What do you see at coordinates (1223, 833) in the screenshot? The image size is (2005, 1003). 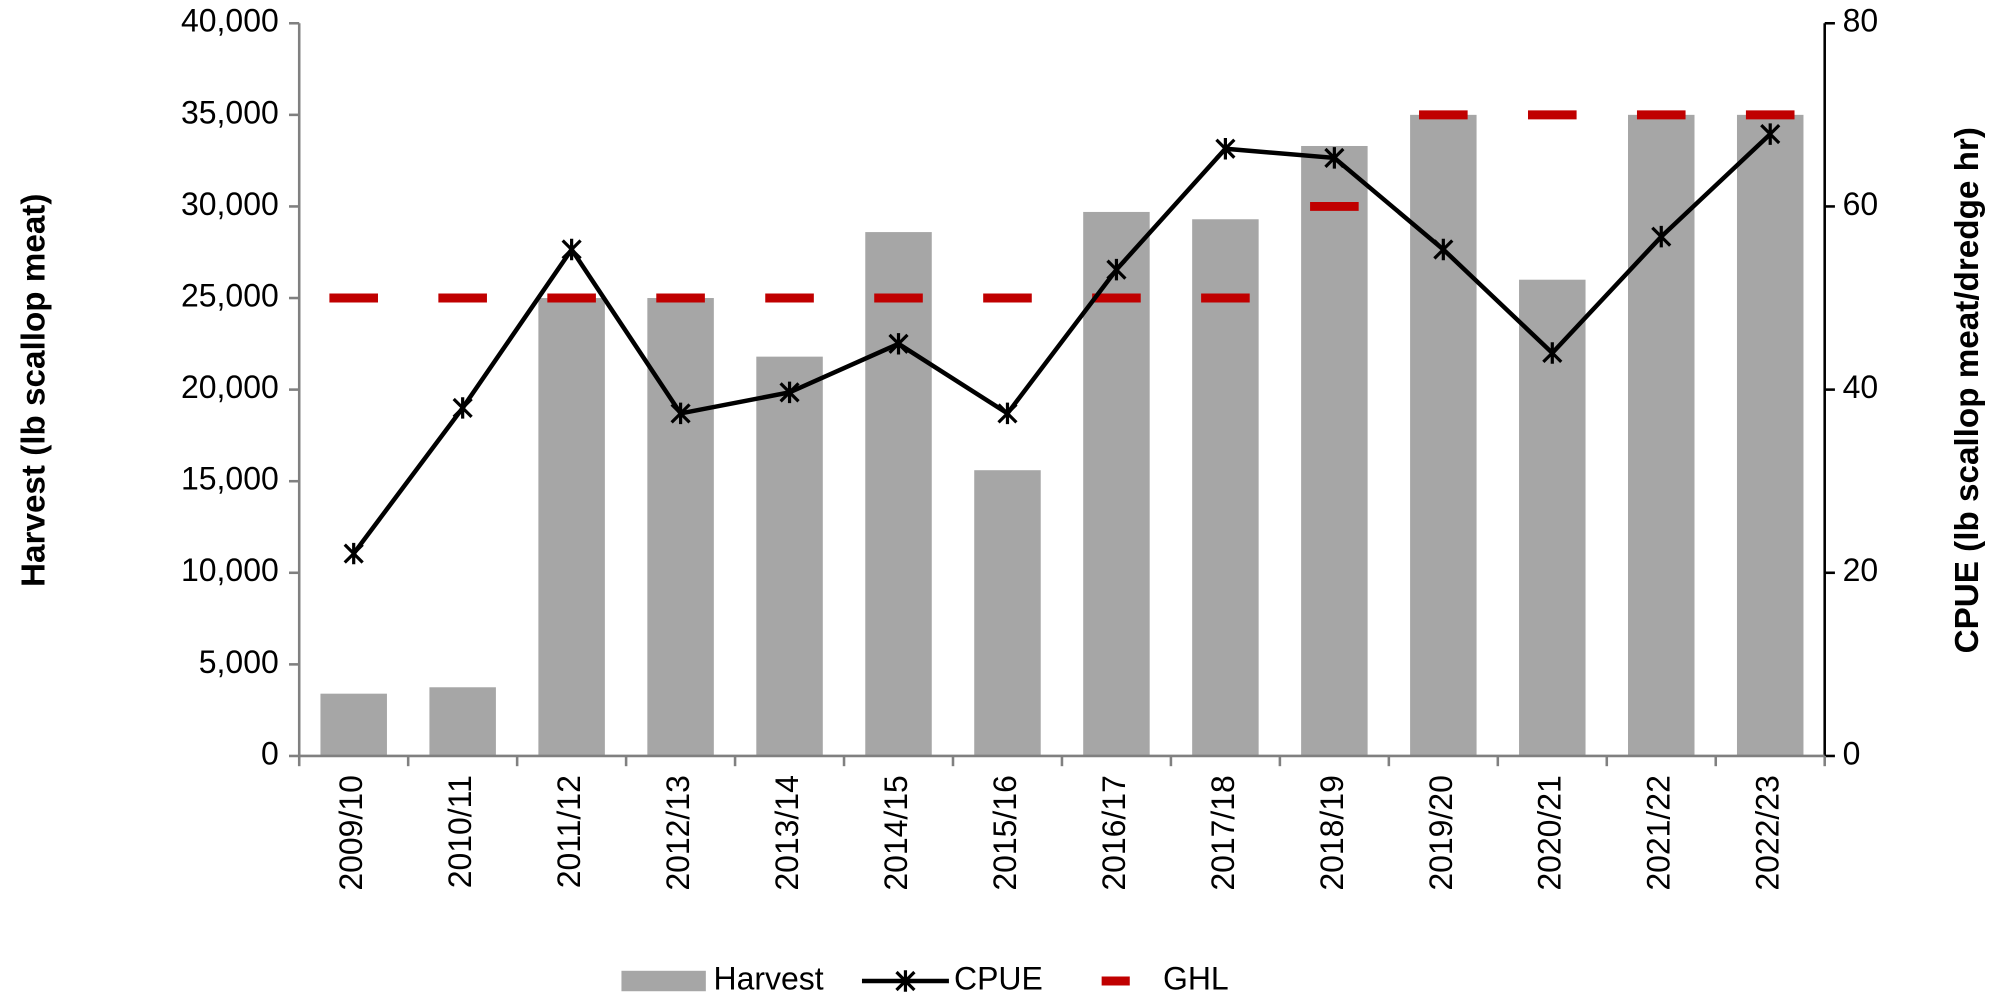 I see `x-tick-label: 2017/18` at bounding box center [1223, 833].